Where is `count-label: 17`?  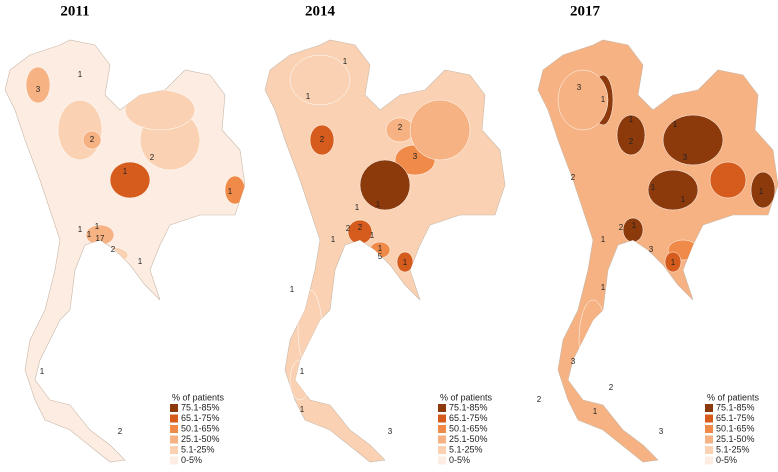 count-label: 17 is located at coordinates (100, 238).